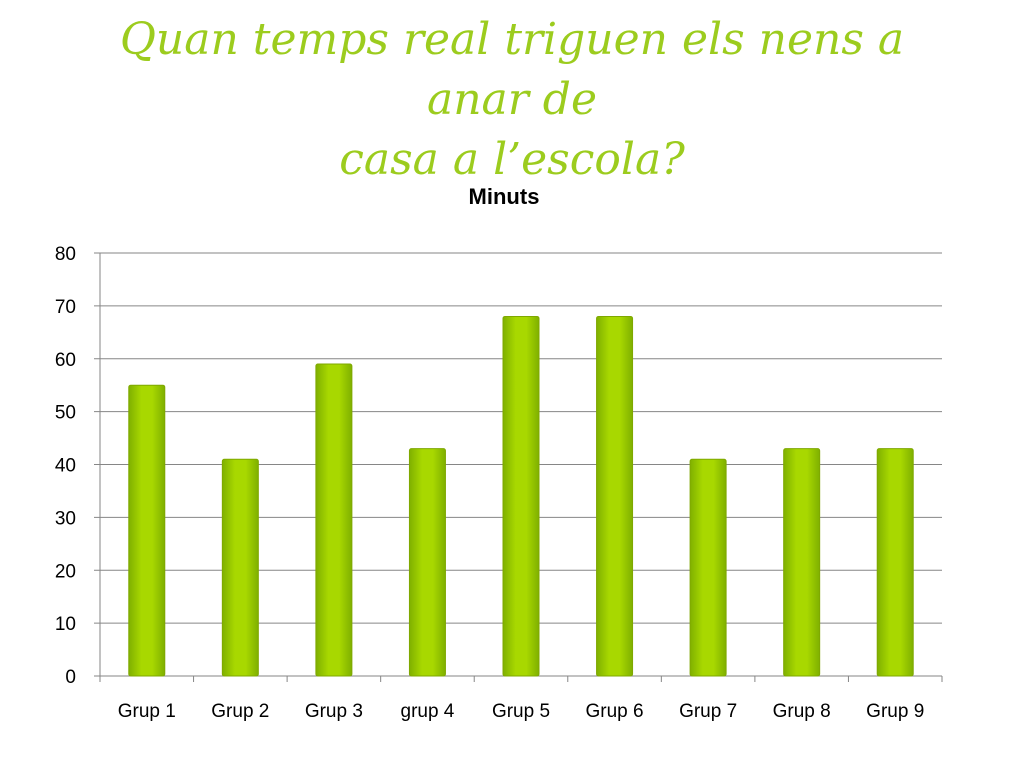 The image size is (1024, 768). I want to click on y-tick-labels: 0 10 20 30 40 50 60 70 80, so click(65, 466).